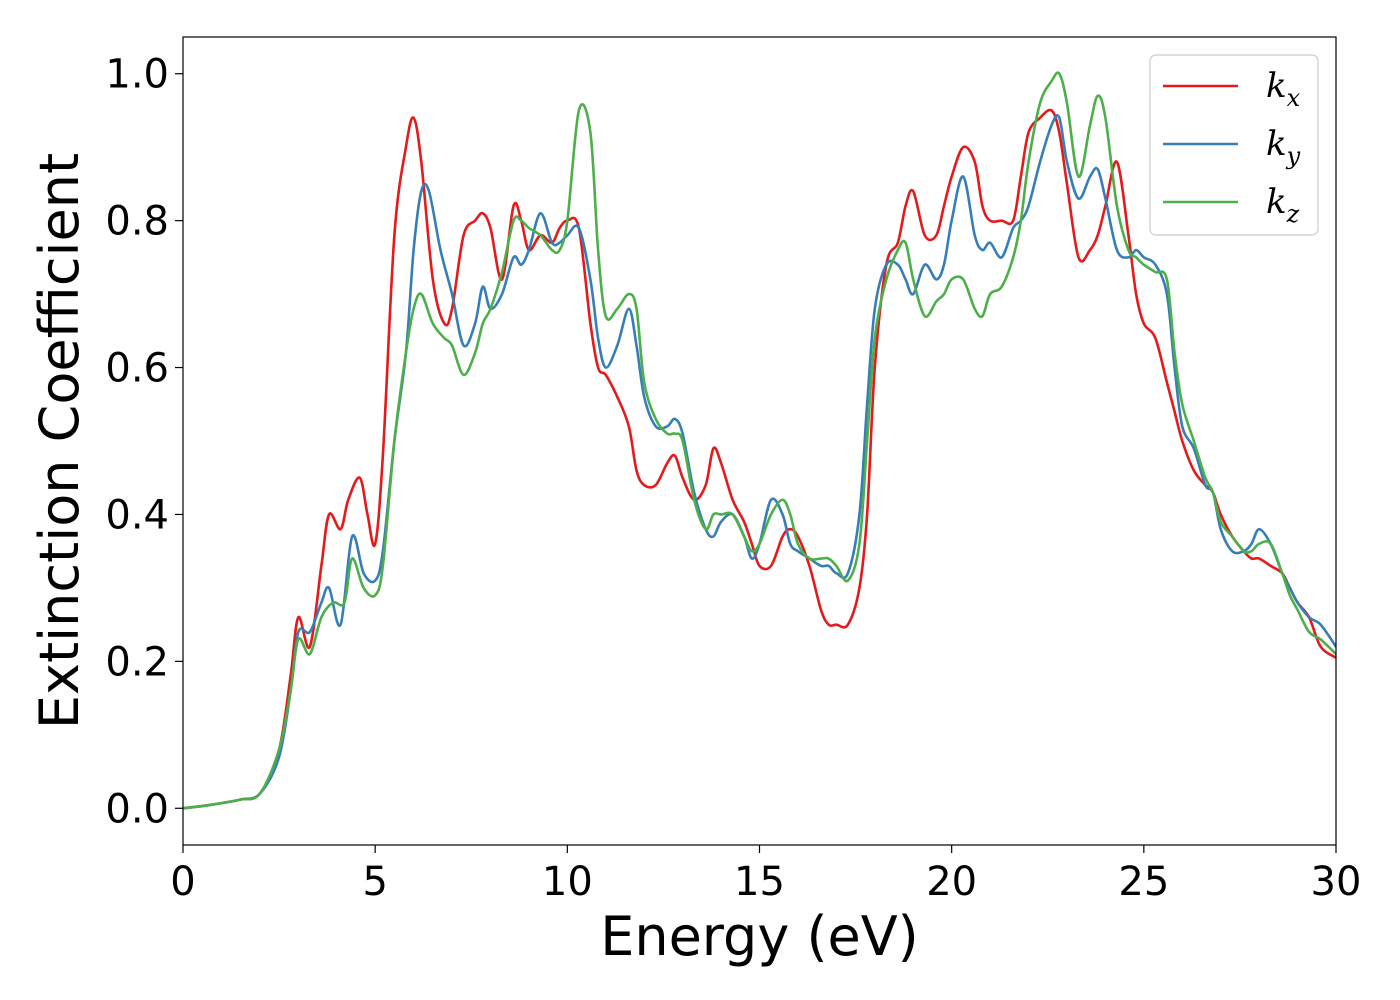  I want to click on x-axis-ticks: 0 5 10 15 20 25 30, so click(765, 875).